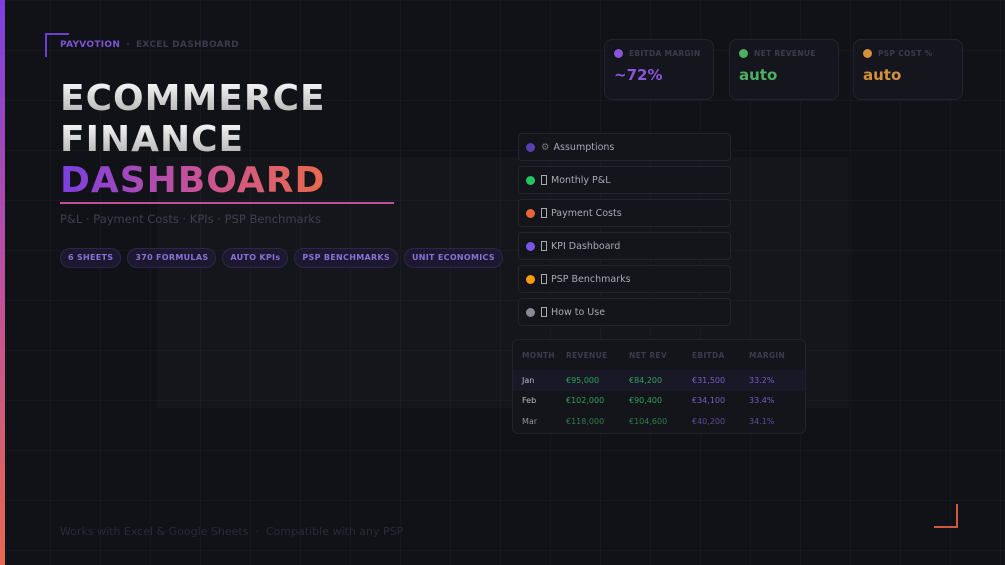  I want to click on table-row: Mar €118,000 €104,600 €40,200 34.1%, so click(659, 421).